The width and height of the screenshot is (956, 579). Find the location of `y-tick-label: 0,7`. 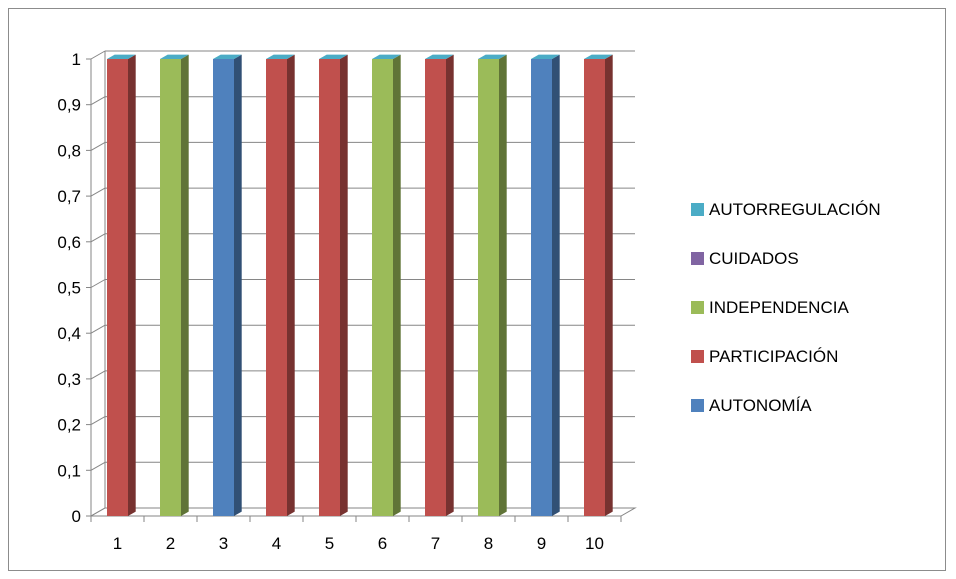

y-tick-label: 0,7 is located at coordinates (69, 196).